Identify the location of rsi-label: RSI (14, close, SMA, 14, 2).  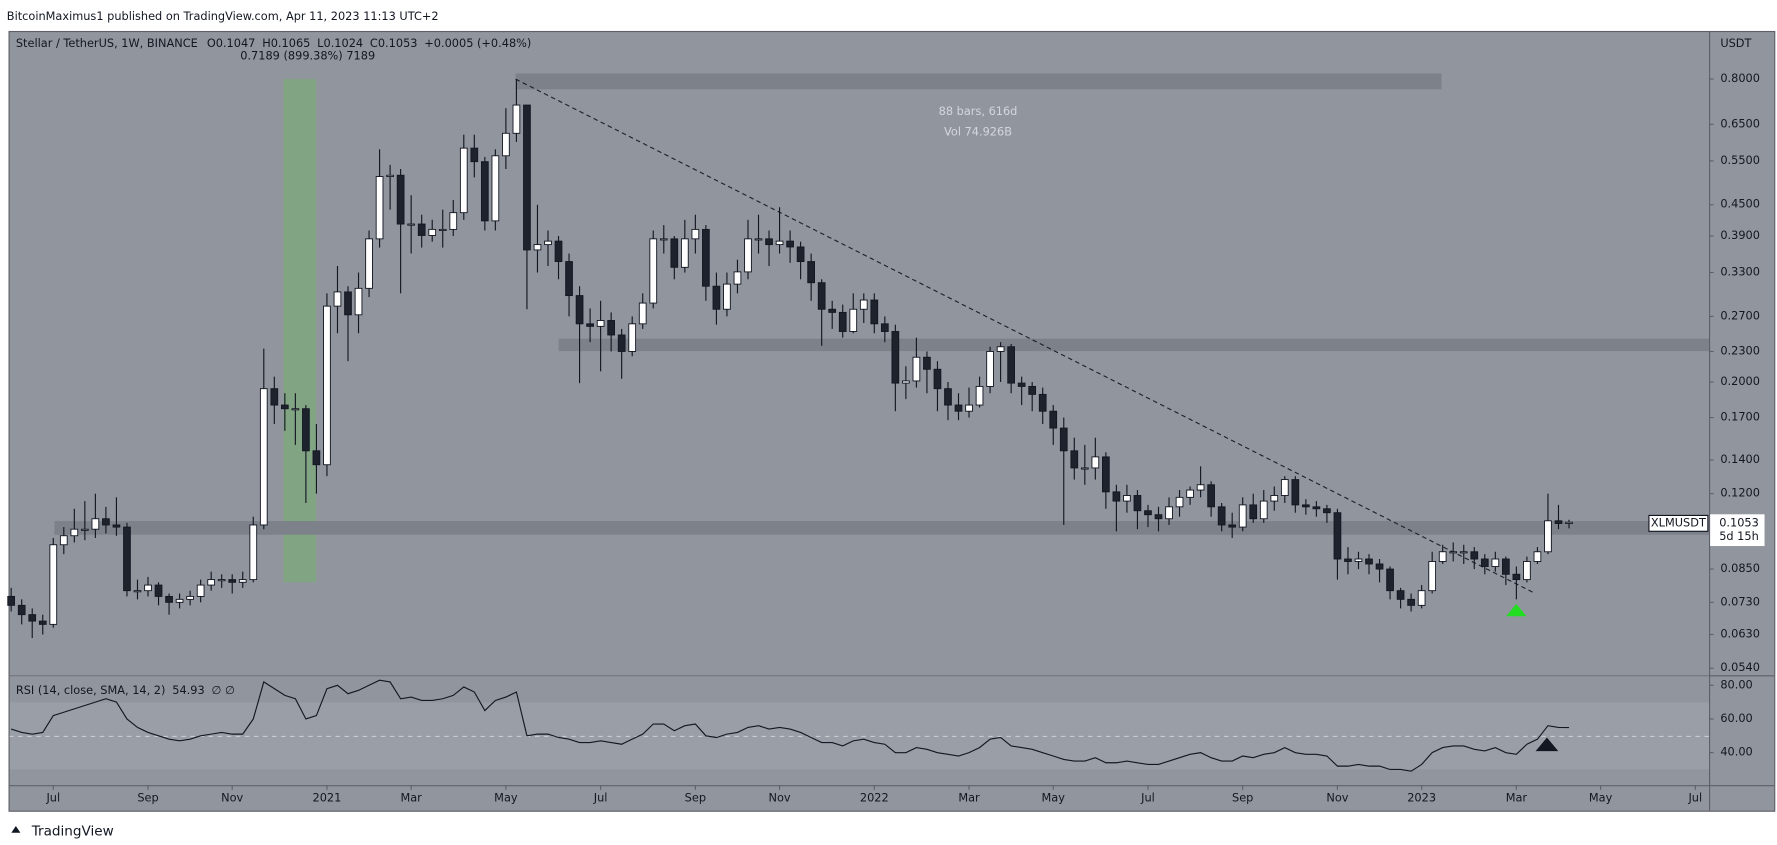
(91, 690).